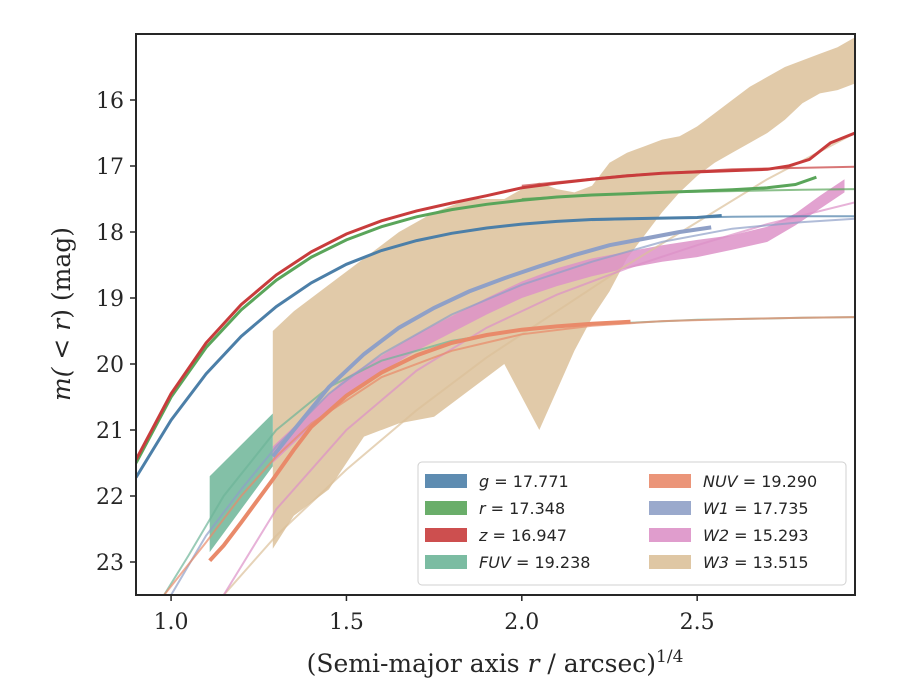 The width and height of the screenshot is (900, 700). Describe the element at coordinates (116, 332) in the screenshot. I see `y-axis: 16 17 18 19 20 21 22 23` at that location.